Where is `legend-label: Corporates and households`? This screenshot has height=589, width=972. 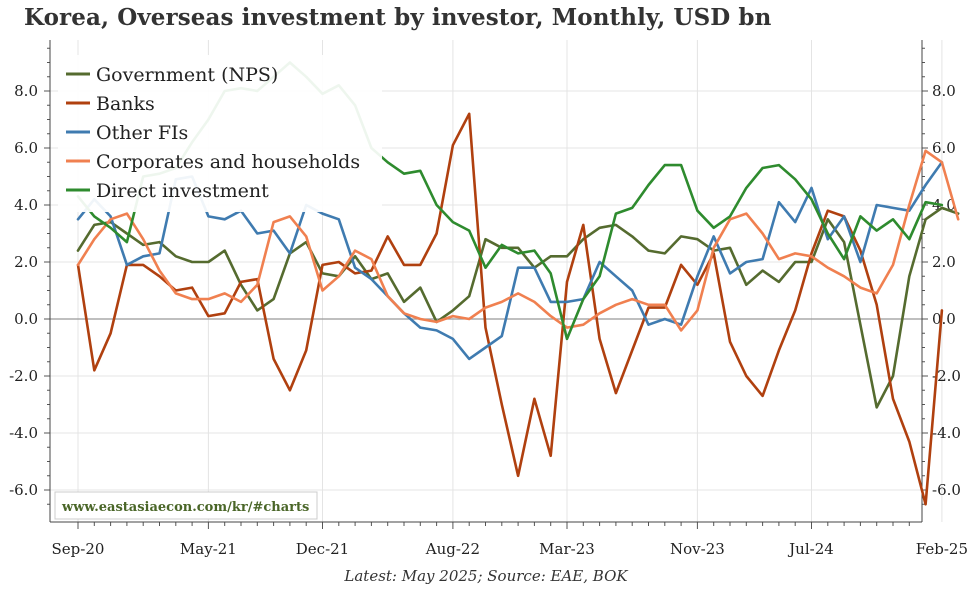 legend-label: Corporates and households is located at coordinates (228, 162).